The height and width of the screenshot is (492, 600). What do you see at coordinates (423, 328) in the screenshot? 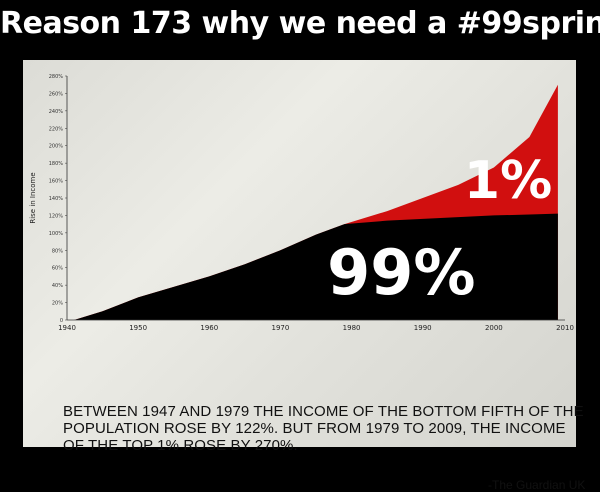
I see `x-tick-label: 1990` at bounding box center [423, 328].